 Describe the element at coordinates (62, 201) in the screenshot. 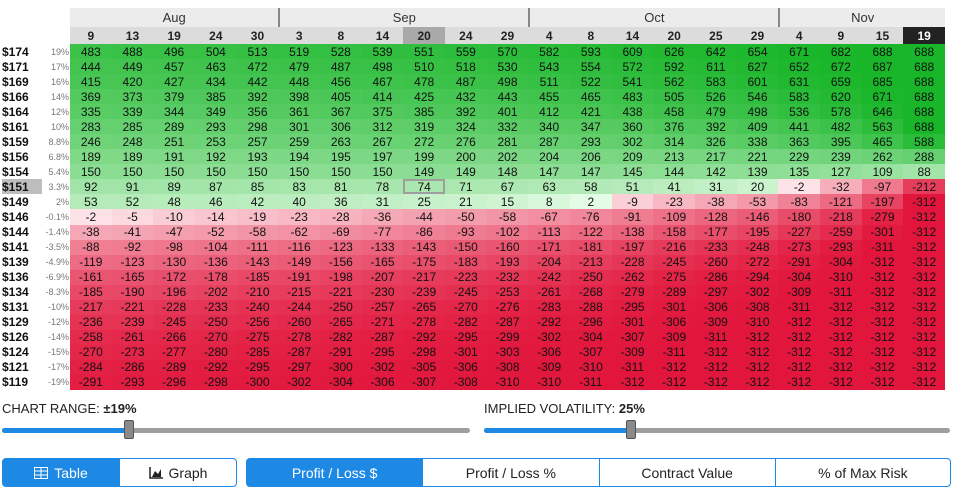

I see `change-label: 2%` at that location.